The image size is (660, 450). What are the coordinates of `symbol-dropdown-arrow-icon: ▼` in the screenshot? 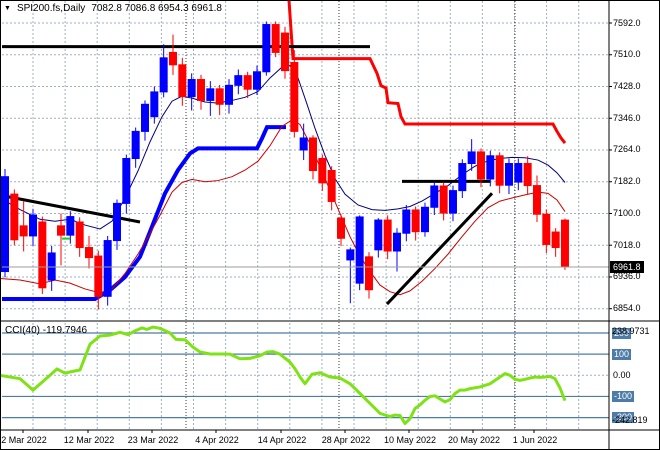 It's located at (7, 8).